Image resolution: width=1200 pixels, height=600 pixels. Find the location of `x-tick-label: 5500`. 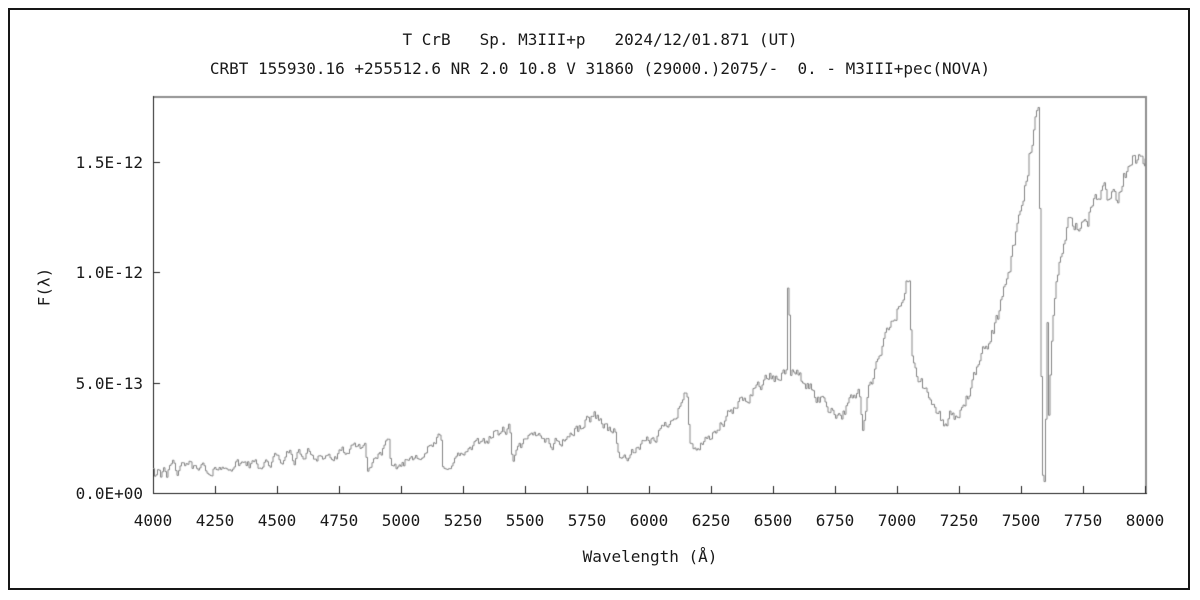

x-tick-label: 5500 is located at coordinates (525, 520).